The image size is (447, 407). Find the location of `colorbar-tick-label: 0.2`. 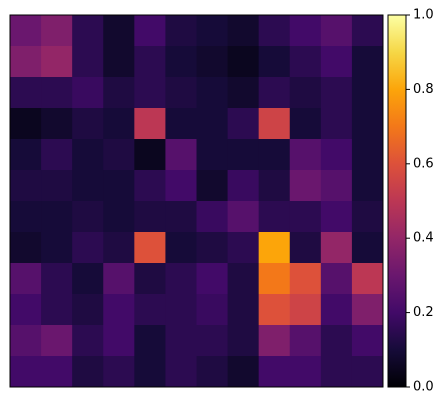

colorbar-tick-label: 0.2 is located at coordinates (423, 312).